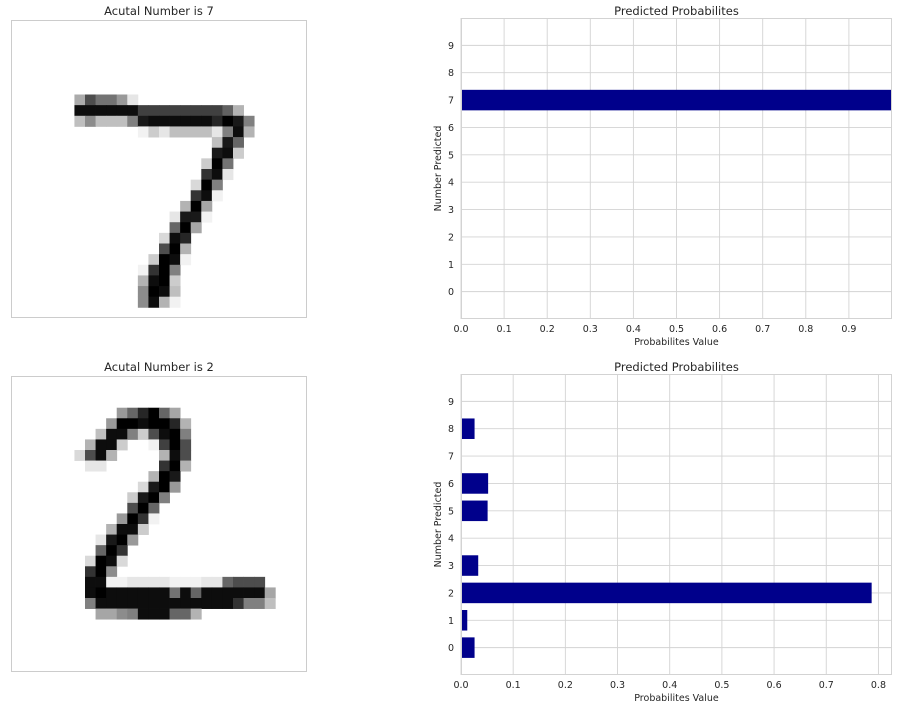 The image size is (902, 713). Describe the element at coordinates (460, 685) in the screenshot. I see `x-tick-label: 0.0` at that location.